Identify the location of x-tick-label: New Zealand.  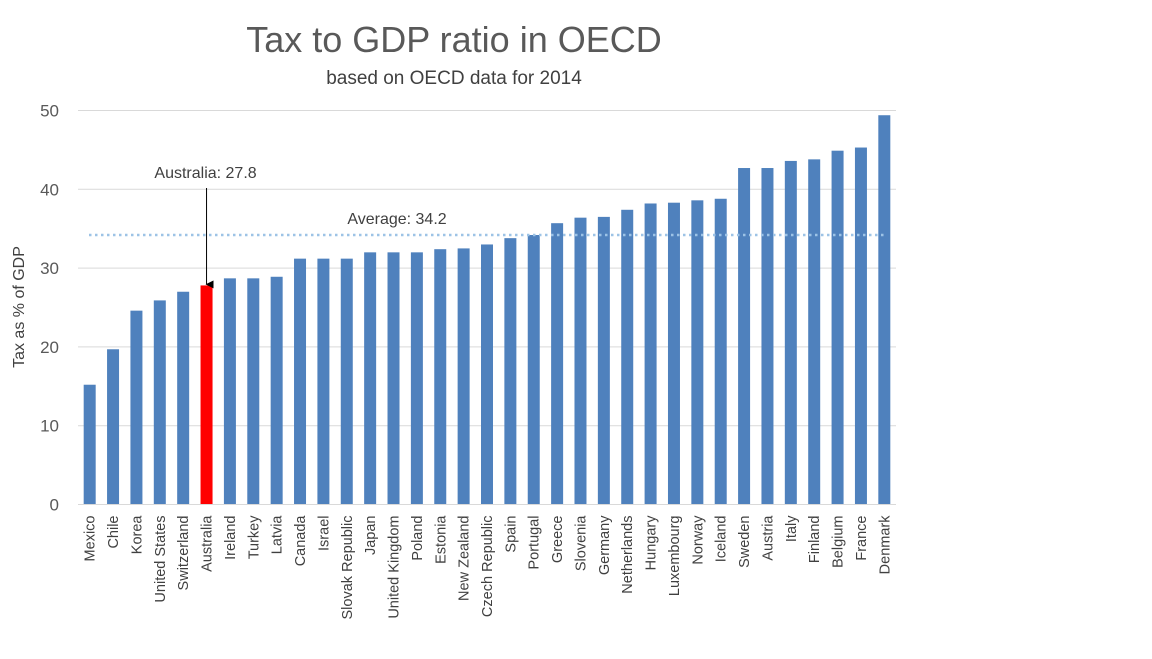
(465, 558).